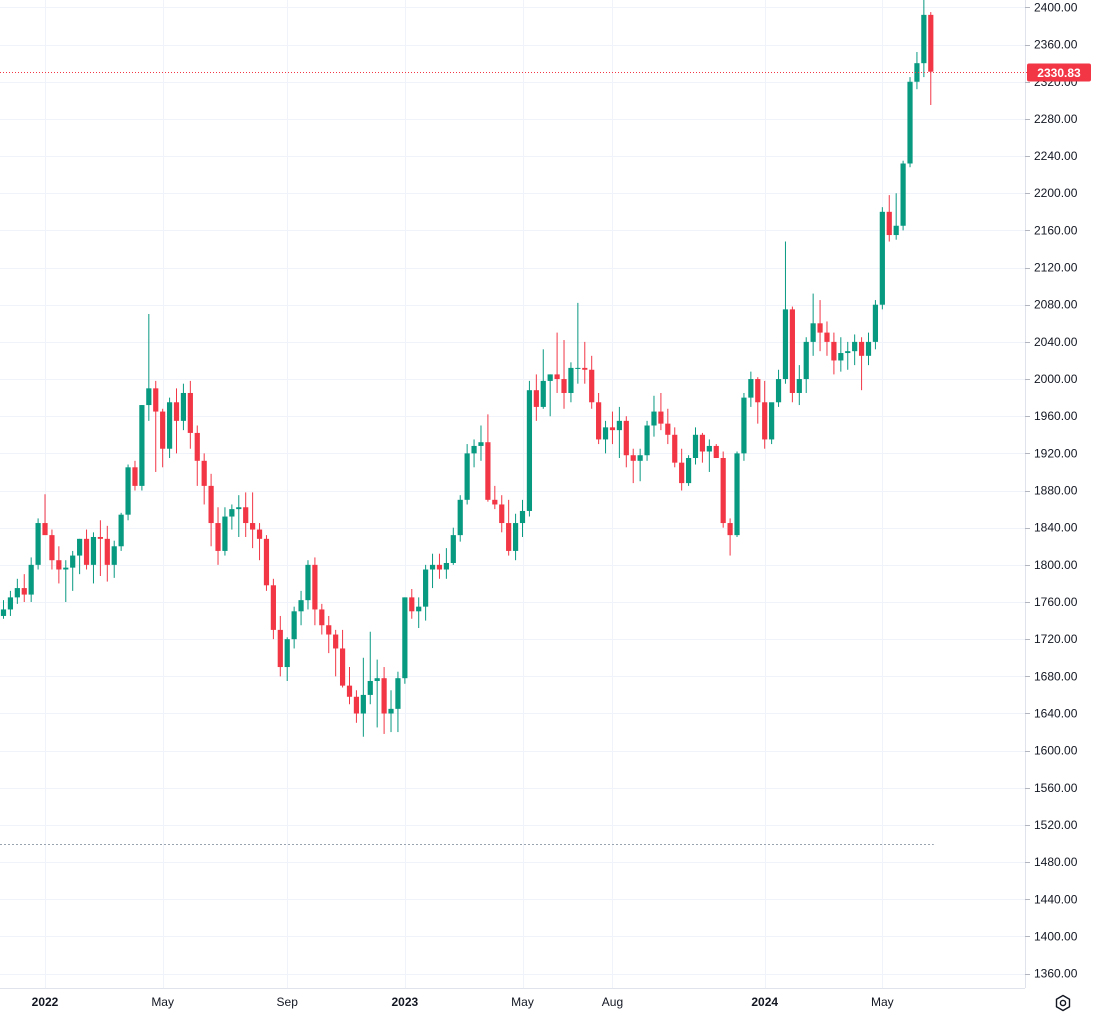 This screenshot has width=1100, height=1020. I want to click on last-price-label: 2330.83, so click(1059, 73).